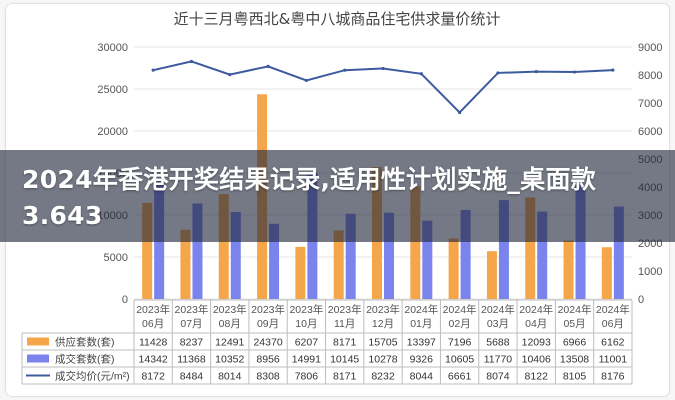 The image size is (675, 400). Describe the element at coordinates (613, 360) in the screenshot. I see `table-value: 11001` at that location.